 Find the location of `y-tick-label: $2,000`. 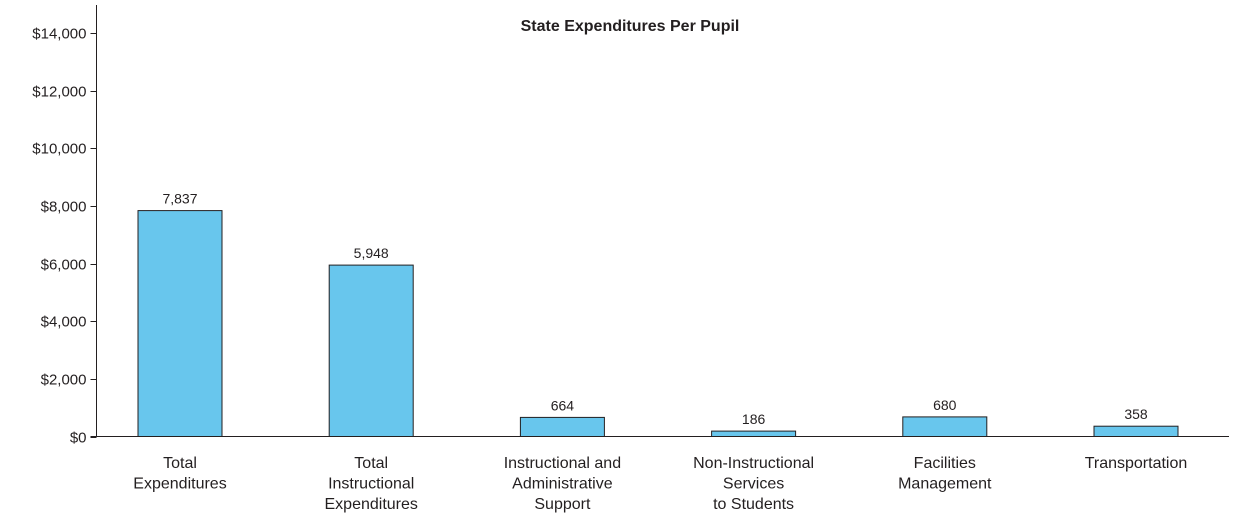

y-tick-label: $2,000 is located at coordinates (64, 380).